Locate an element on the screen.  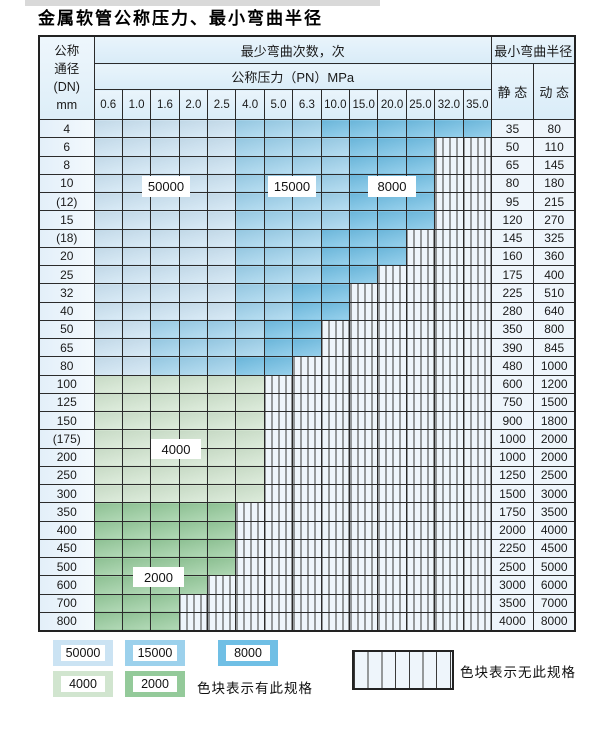
dynamic-radius-cell: 4000 is located at coordinates (554, 530).